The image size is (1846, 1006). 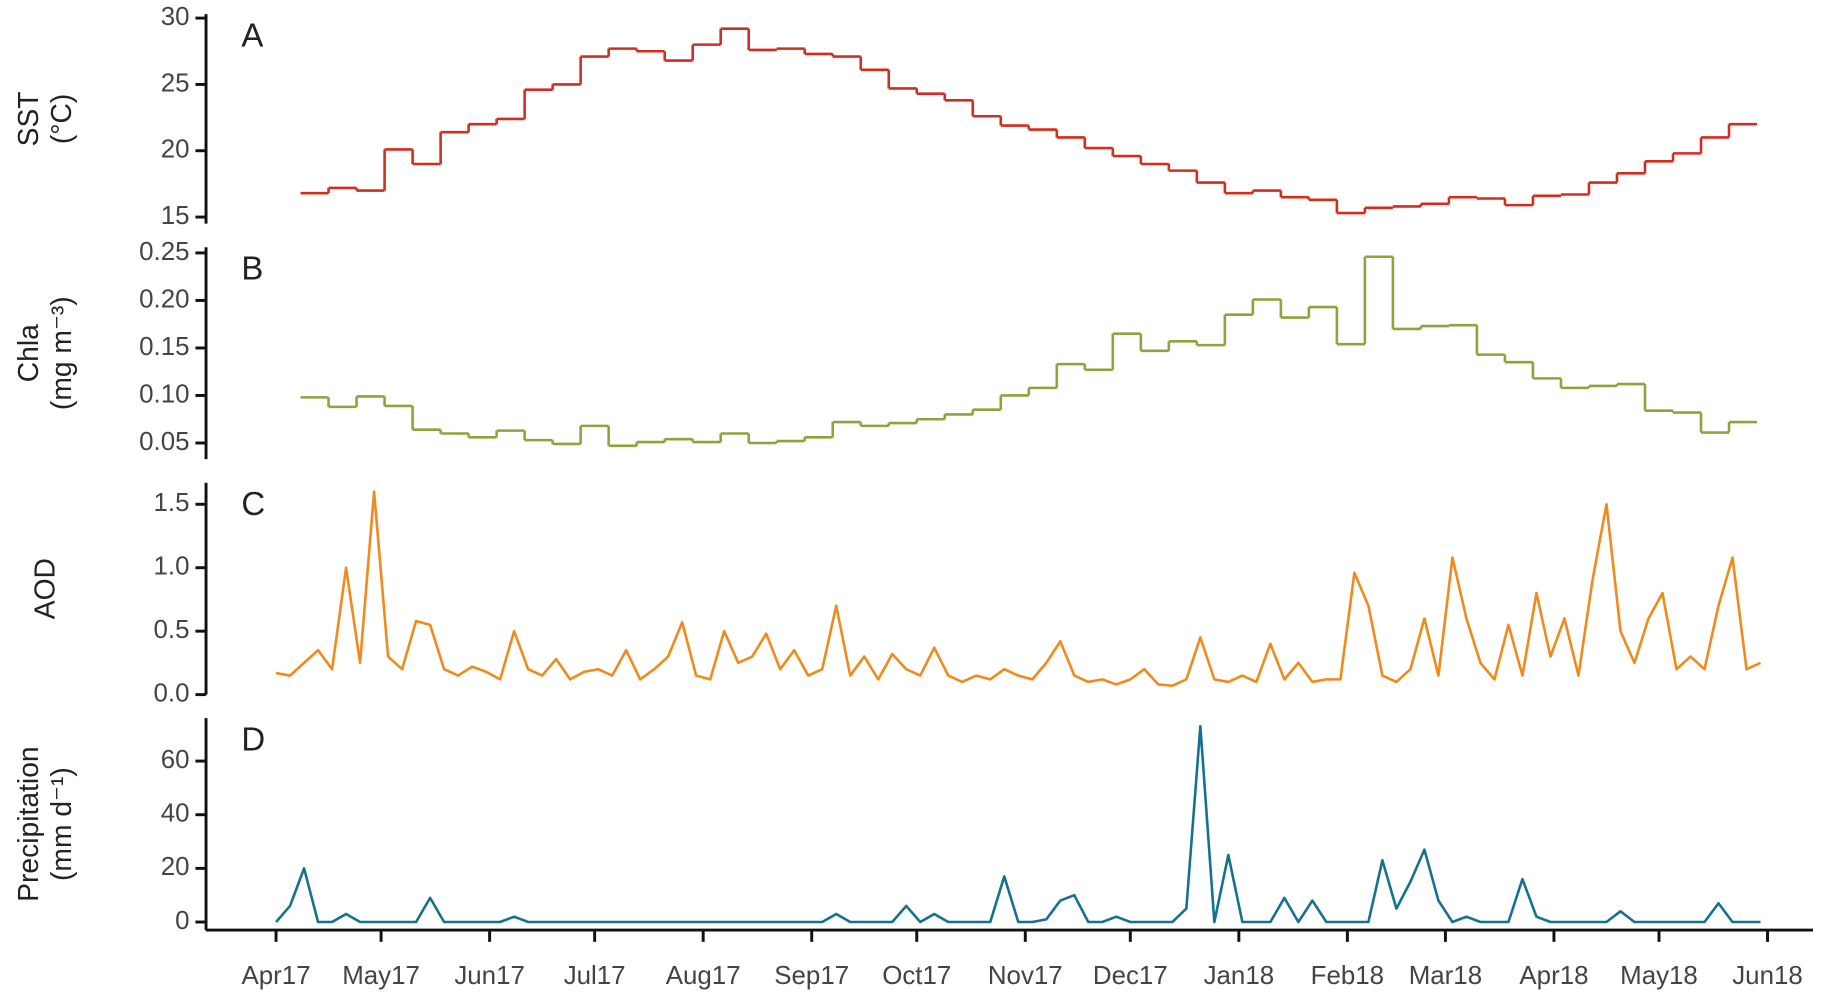 I want to click on x-tick-label: May17, so click(x=381, y=976).